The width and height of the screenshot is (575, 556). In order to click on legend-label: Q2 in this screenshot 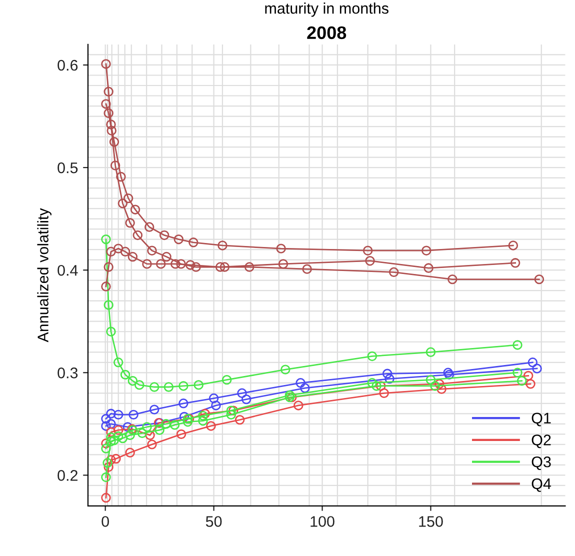, I will do `click(541, 441)`.